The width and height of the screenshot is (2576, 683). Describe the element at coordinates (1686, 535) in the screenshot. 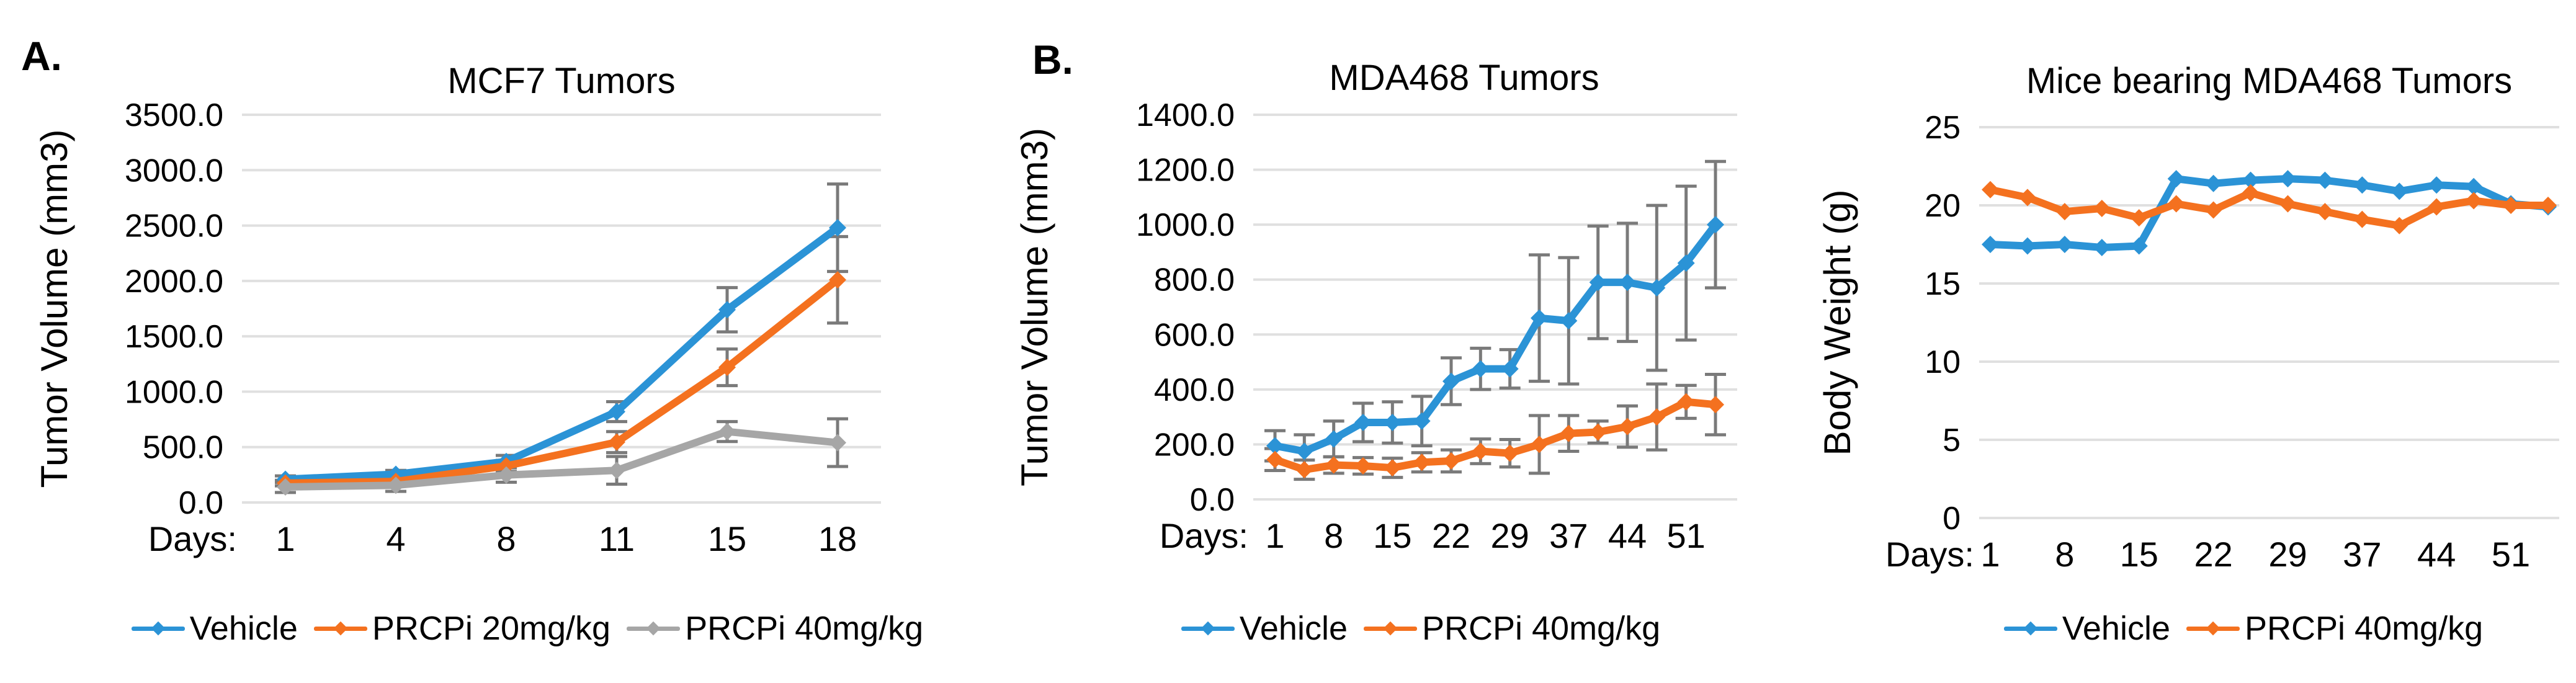

I see `x-axis-tick-label: 51` at that location.